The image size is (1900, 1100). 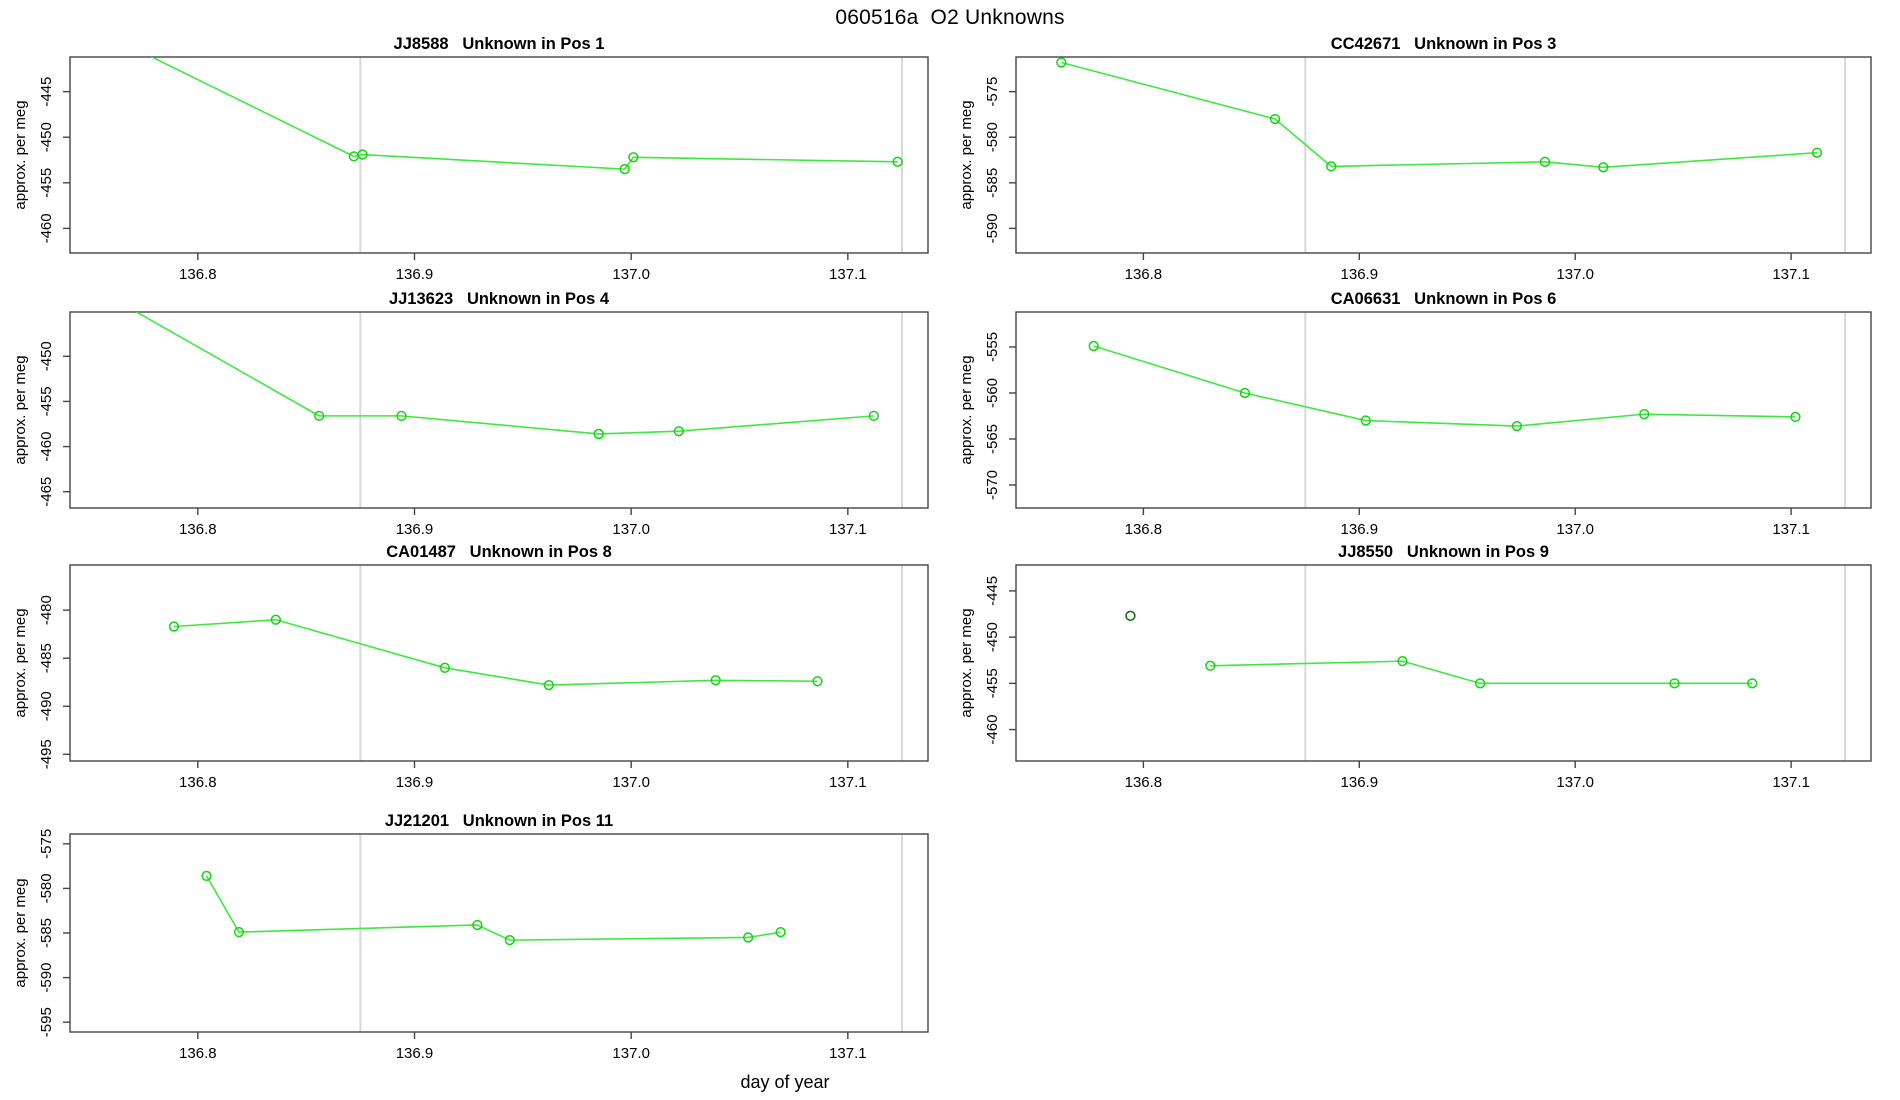 I want to click on y-tick-label: -465, so click(x=46, y=492).